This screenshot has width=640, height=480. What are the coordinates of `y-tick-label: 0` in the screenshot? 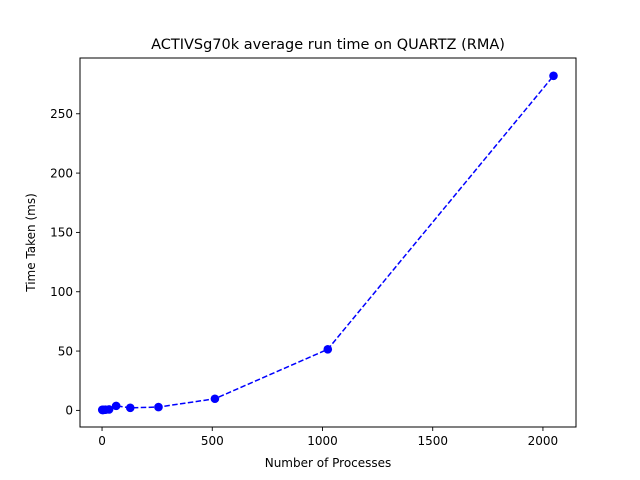 It's located at (69, 411).